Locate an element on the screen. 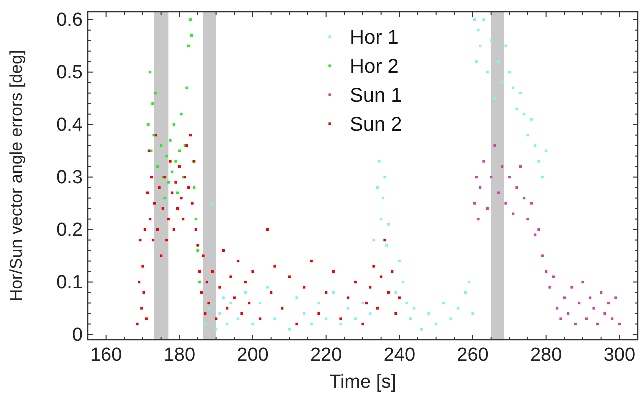 The height and width of the screenshot is (400, 644). x-tick-label: 220 is located at coordinates (326, 355).